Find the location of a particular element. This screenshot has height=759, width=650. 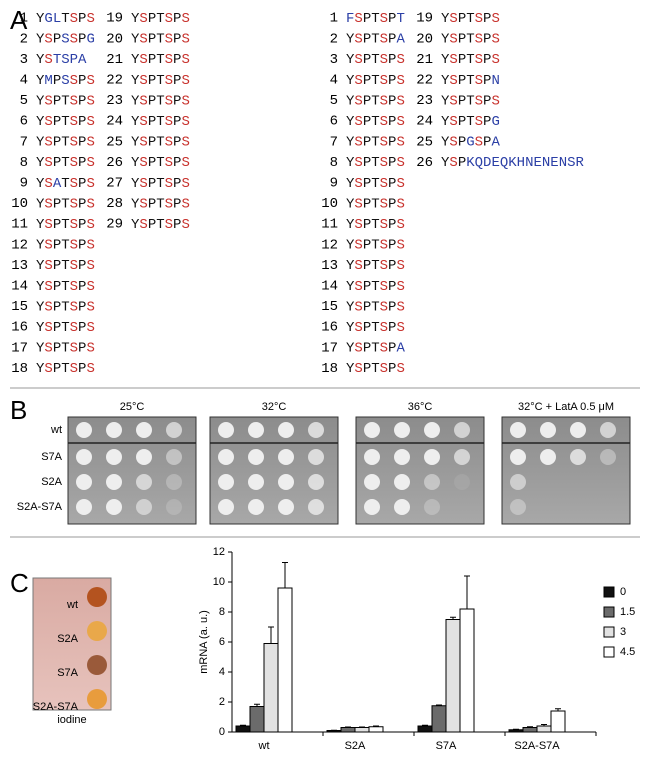

repeat-number: 11 is located at coordinates (329, 225).